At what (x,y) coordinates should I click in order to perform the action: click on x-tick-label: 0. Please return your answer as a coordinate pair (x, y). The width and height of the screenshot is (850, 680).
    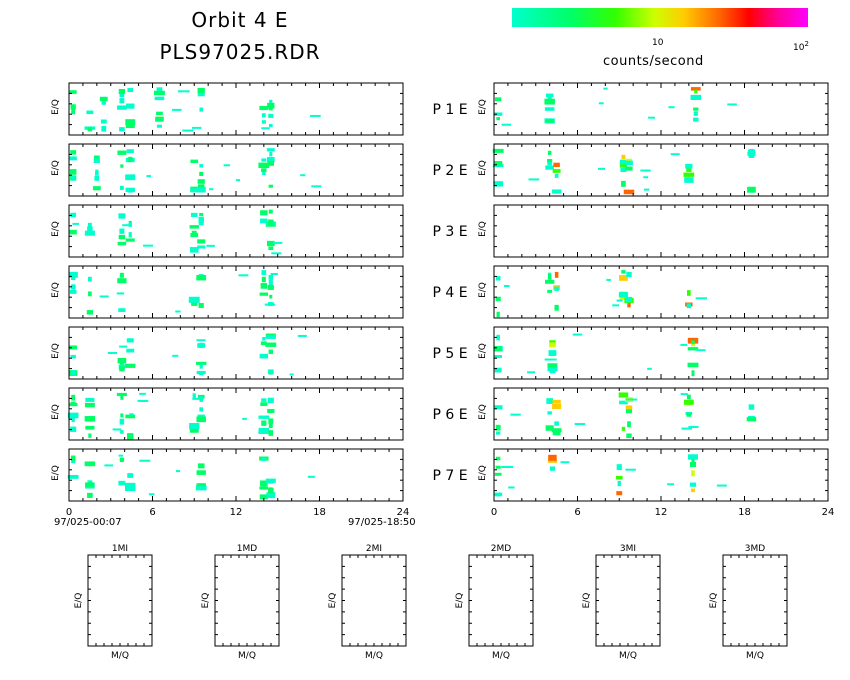
    Looking at the image, I should click on (494, 512).